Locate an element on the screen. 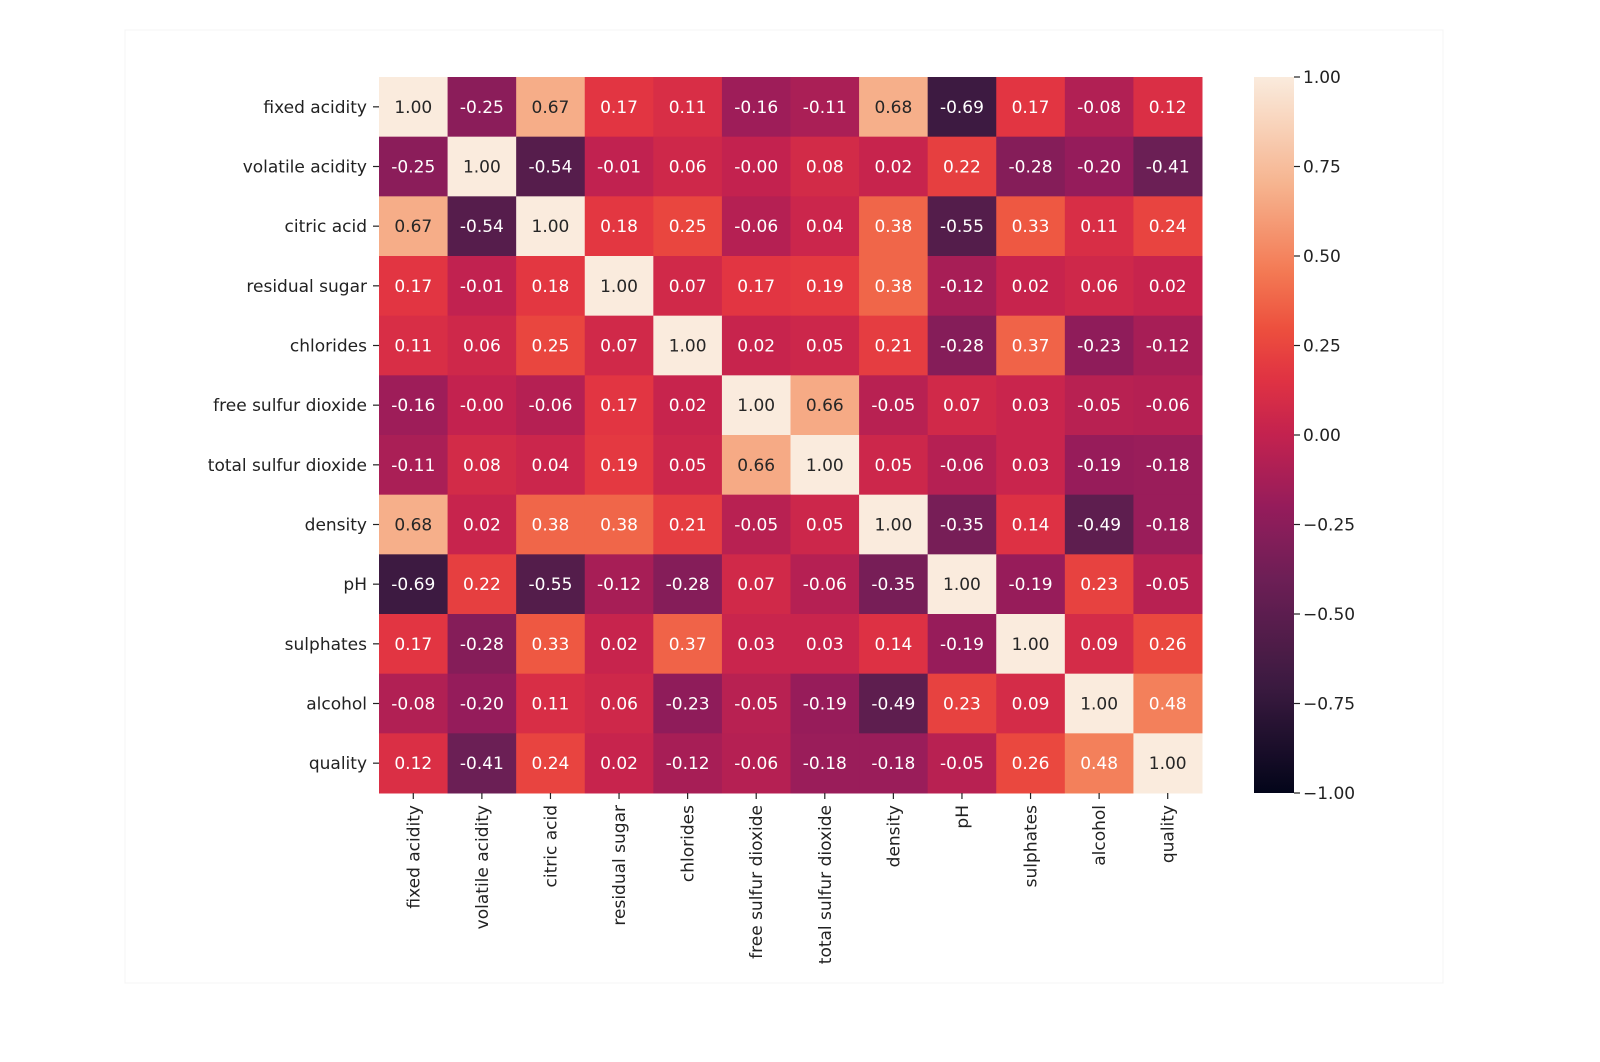 This screenshot has width=1600, height=1062. cell-value-label: 0.18 is located at coordinates (619, 227).